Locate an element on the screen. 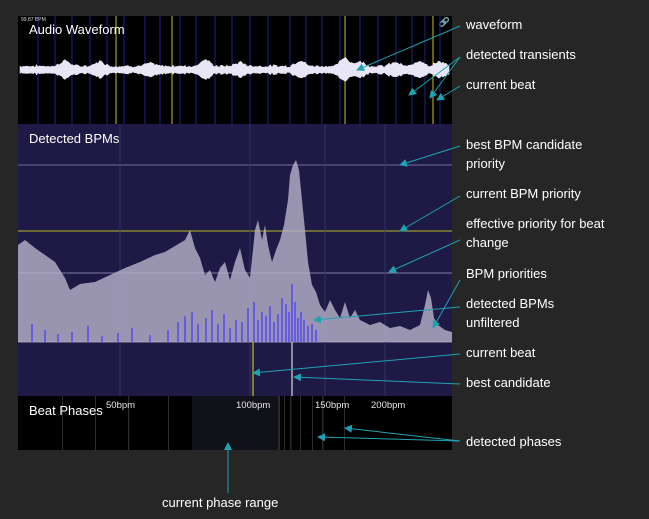 The width and height of the screenshot is (649, 519). label-current-beat-mid: current beat is located at coordinates (501, 352).